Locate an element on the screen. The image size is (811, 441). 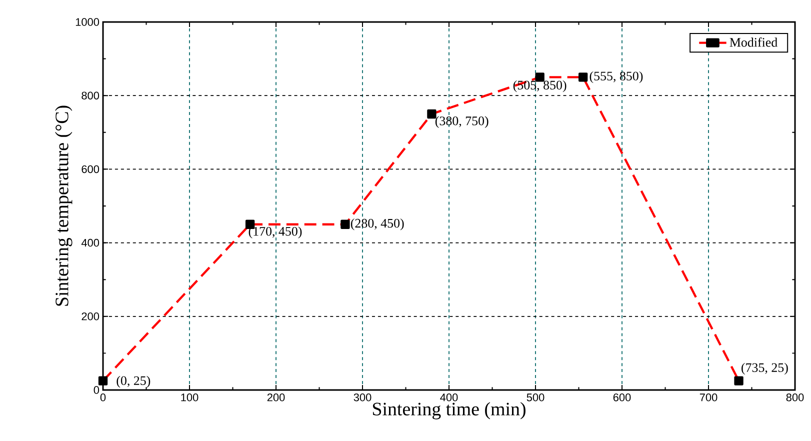
y-tick-label: 400 is located at coordinates (90, 242).